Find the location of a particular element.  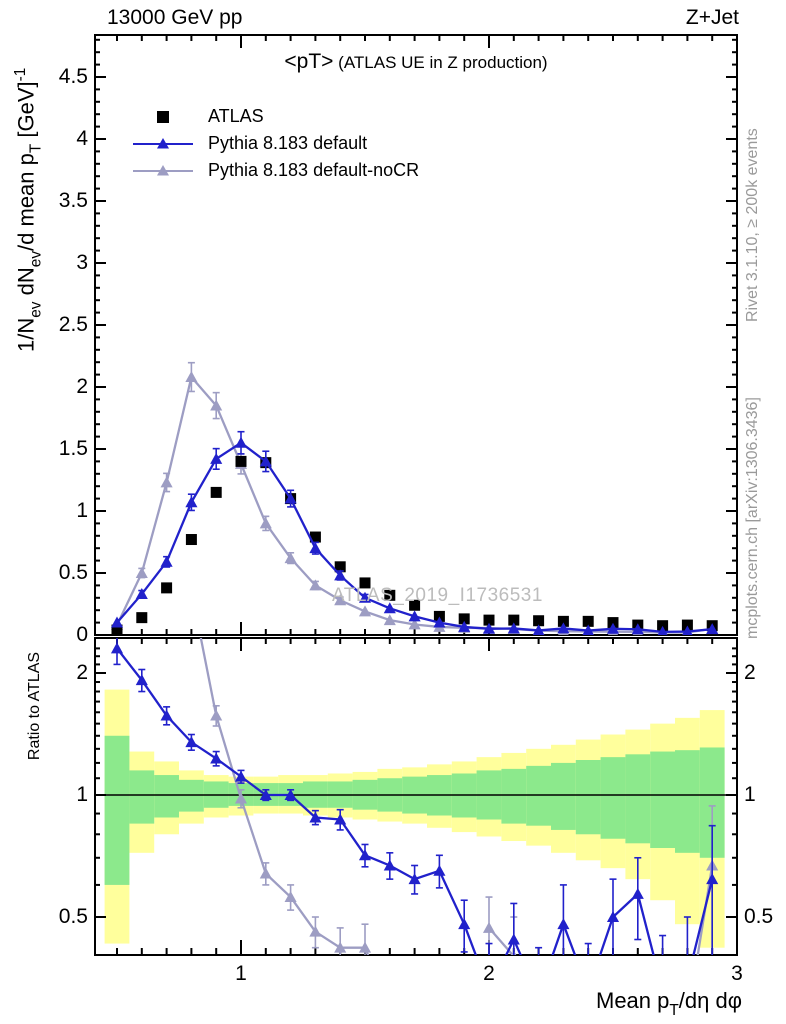

ratio-y-tick-label-right: 2 is located at coordinates (750, 672).